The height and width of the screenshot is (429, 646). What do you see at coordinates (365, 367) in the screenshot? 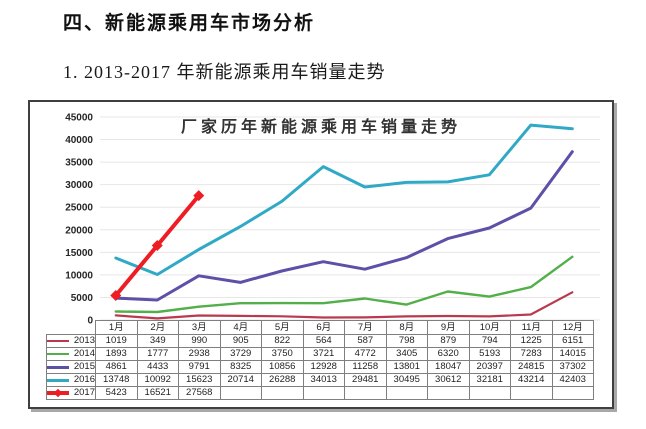
I see `value-cell-2015-7月: 11258` at bounding box center [365, 367].